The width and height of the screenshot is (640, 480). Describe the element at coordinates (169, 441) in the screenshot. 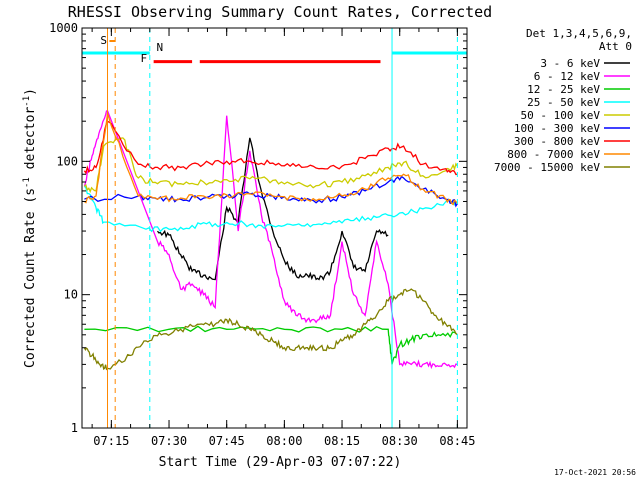

I see `x-tick-label: 07:30` at that location.